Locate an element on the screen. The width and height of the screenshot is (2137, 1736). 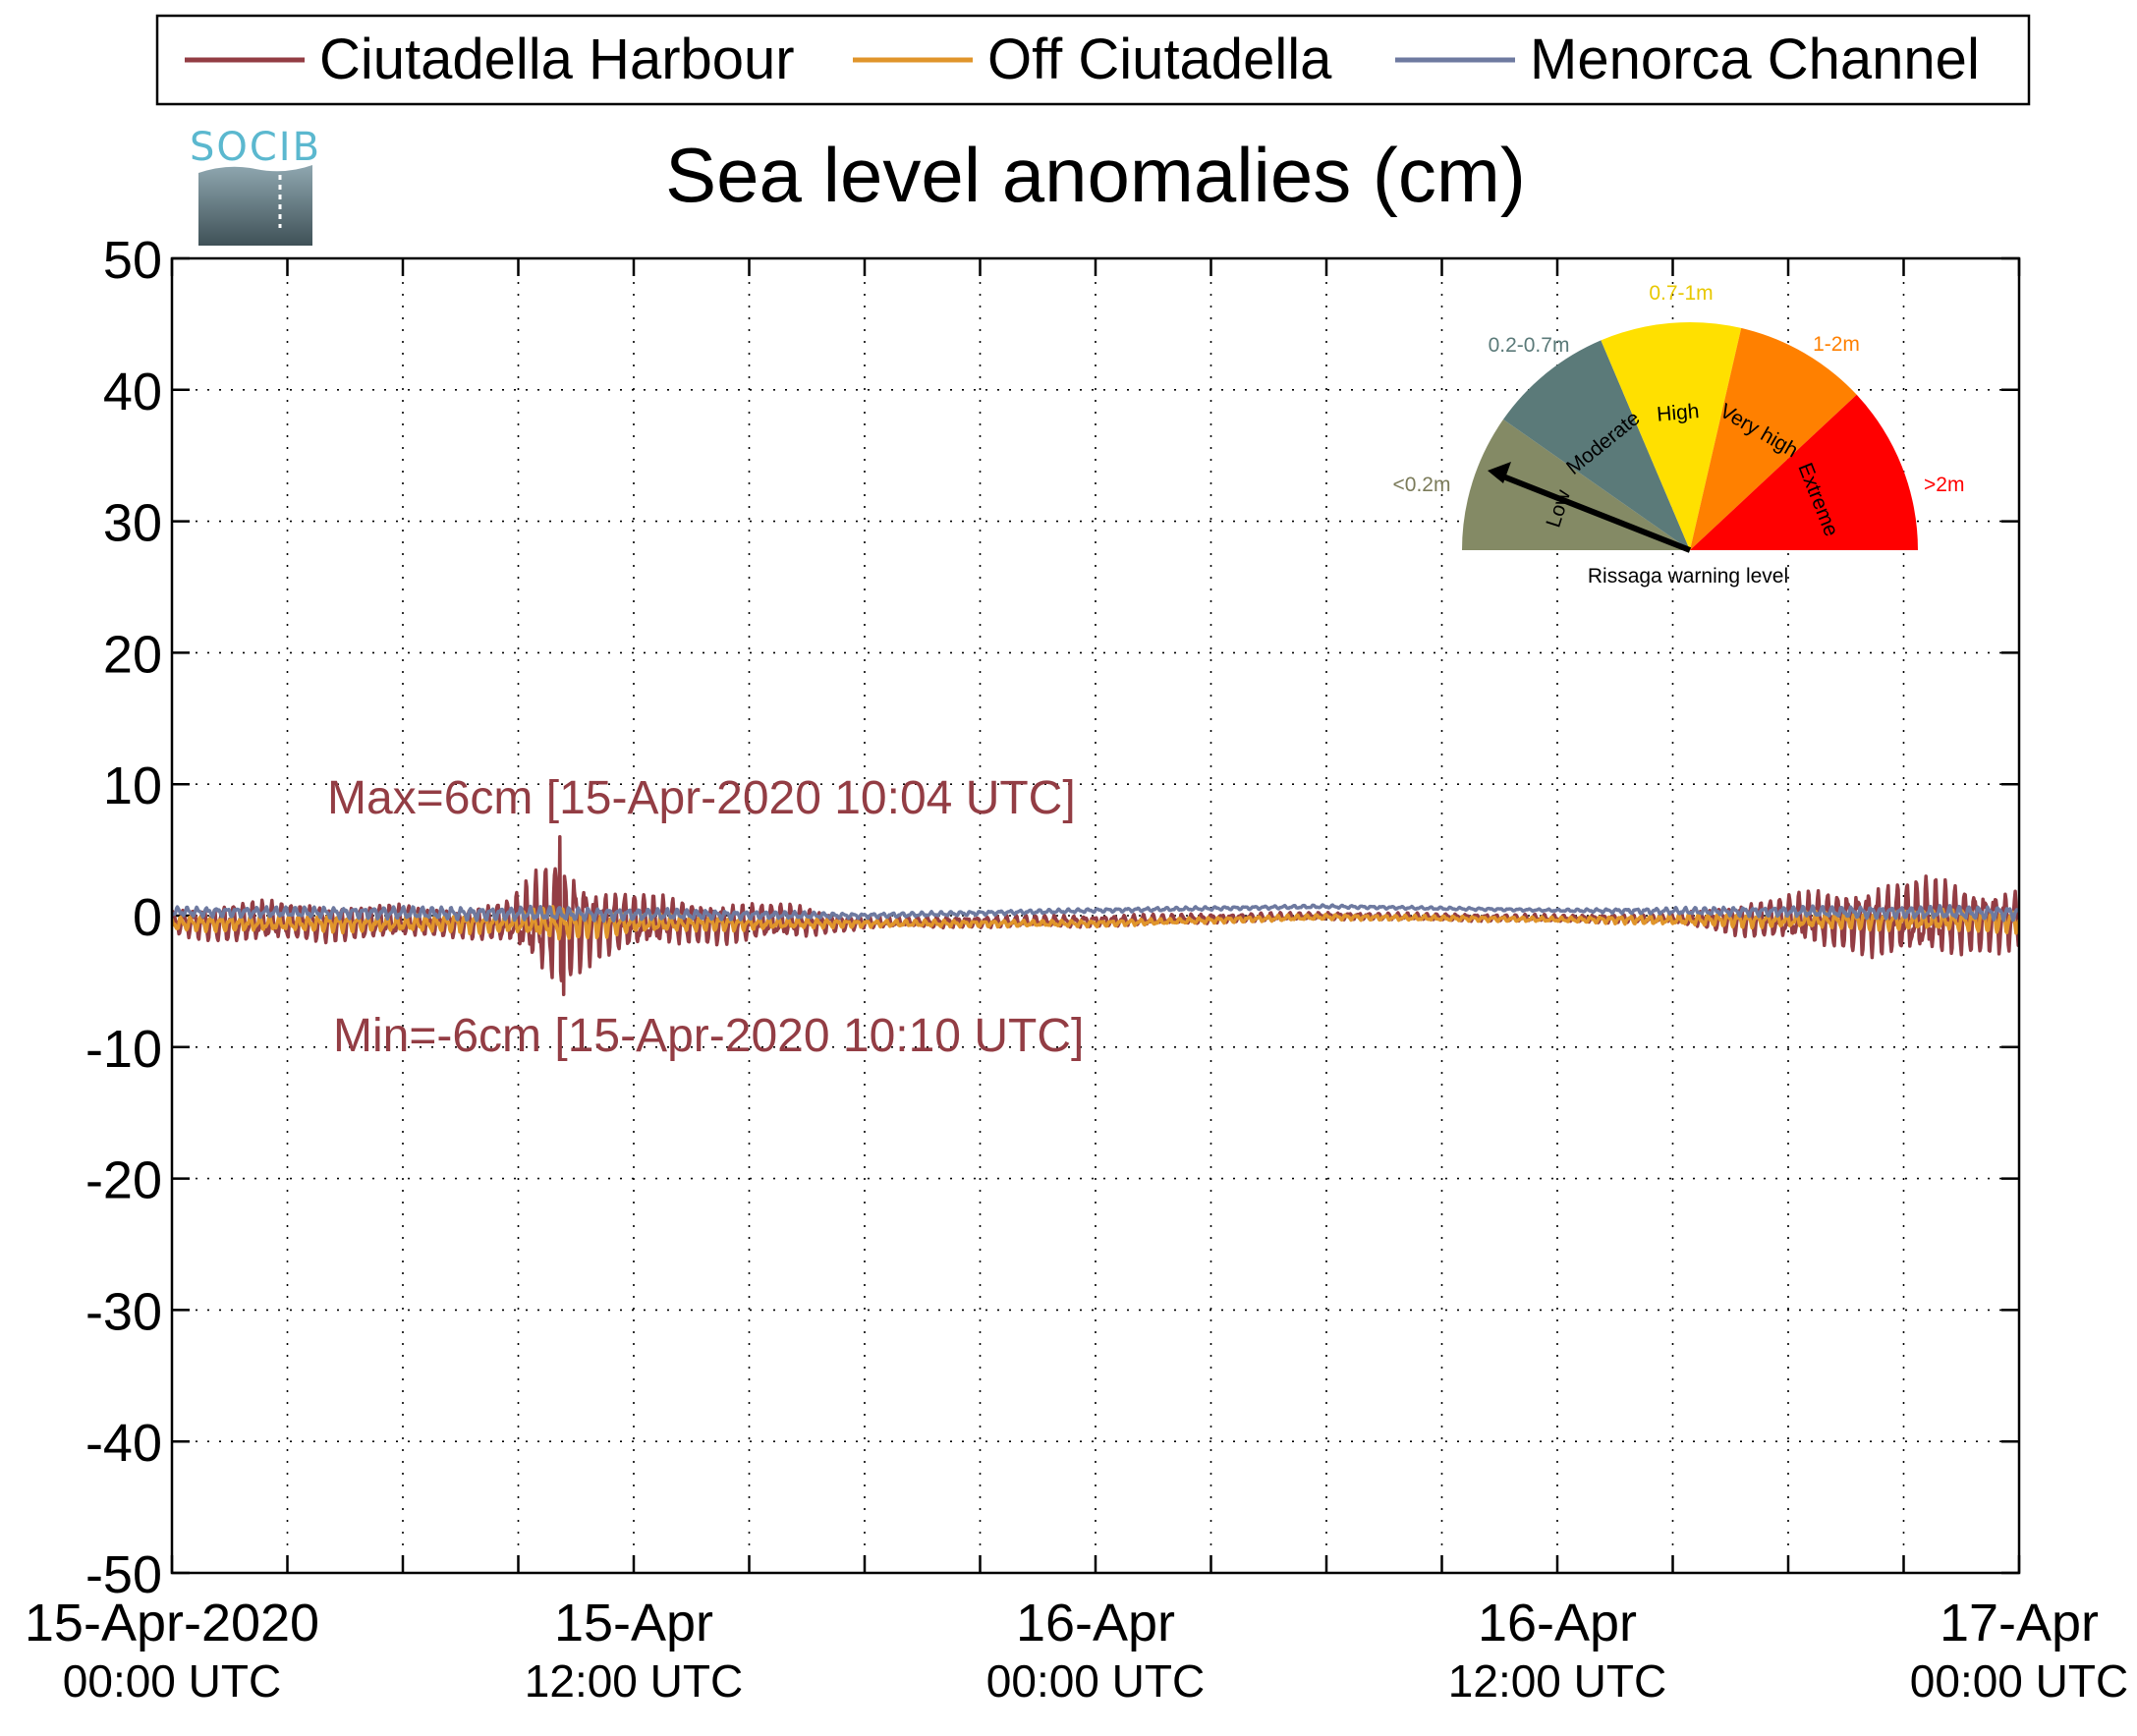
x-tick-label-date: 15-Apr-2020 is located at coordinates (172, 1623).